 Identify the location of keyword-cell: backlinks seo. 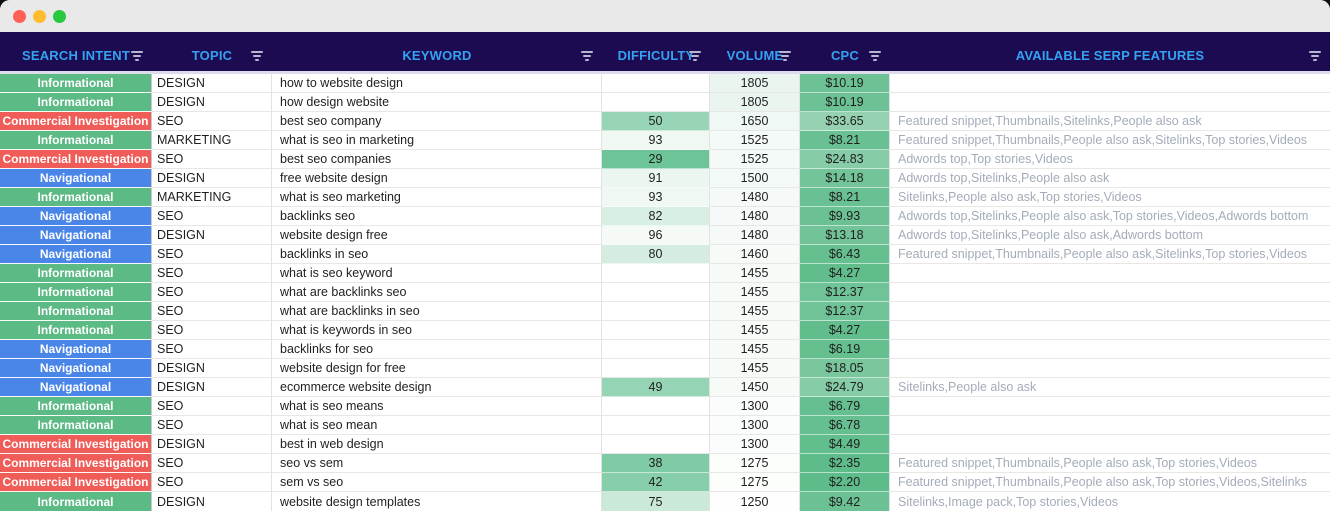
(437, 216).